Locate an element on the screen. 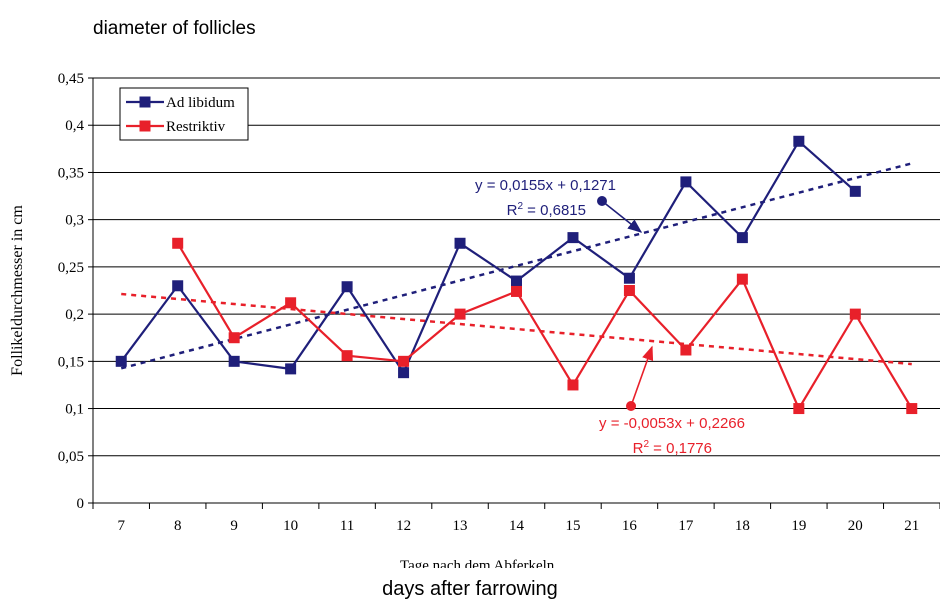  trend-r-squared: R2 = 0,6815 is located at coordinates (546, 210).